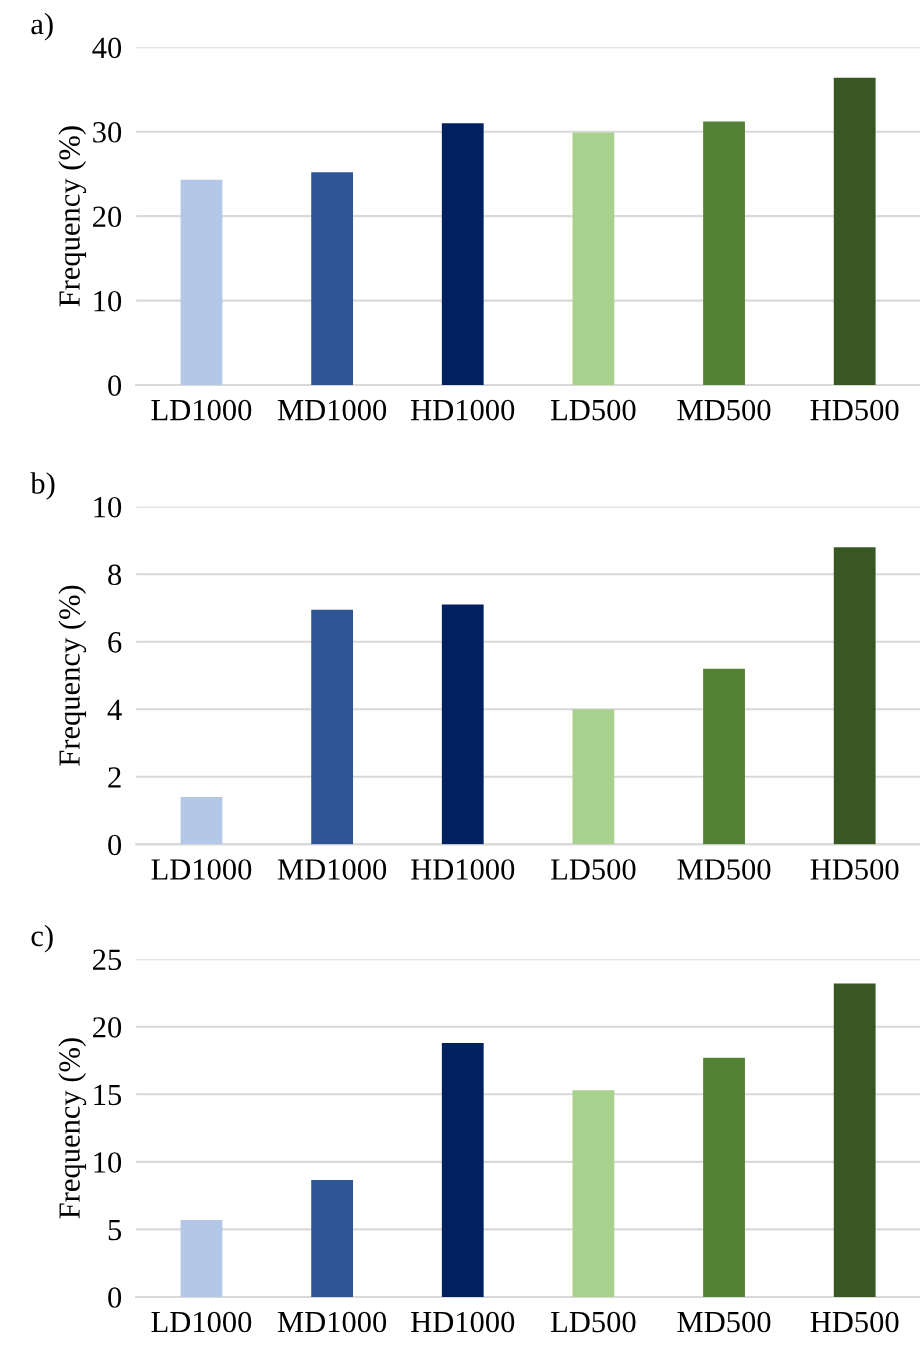 The width and height of the screenshot is (920, 1351). Describe the element at coordinates (42, 486) in the screenshot. I see `chart-title: b)` at that location.